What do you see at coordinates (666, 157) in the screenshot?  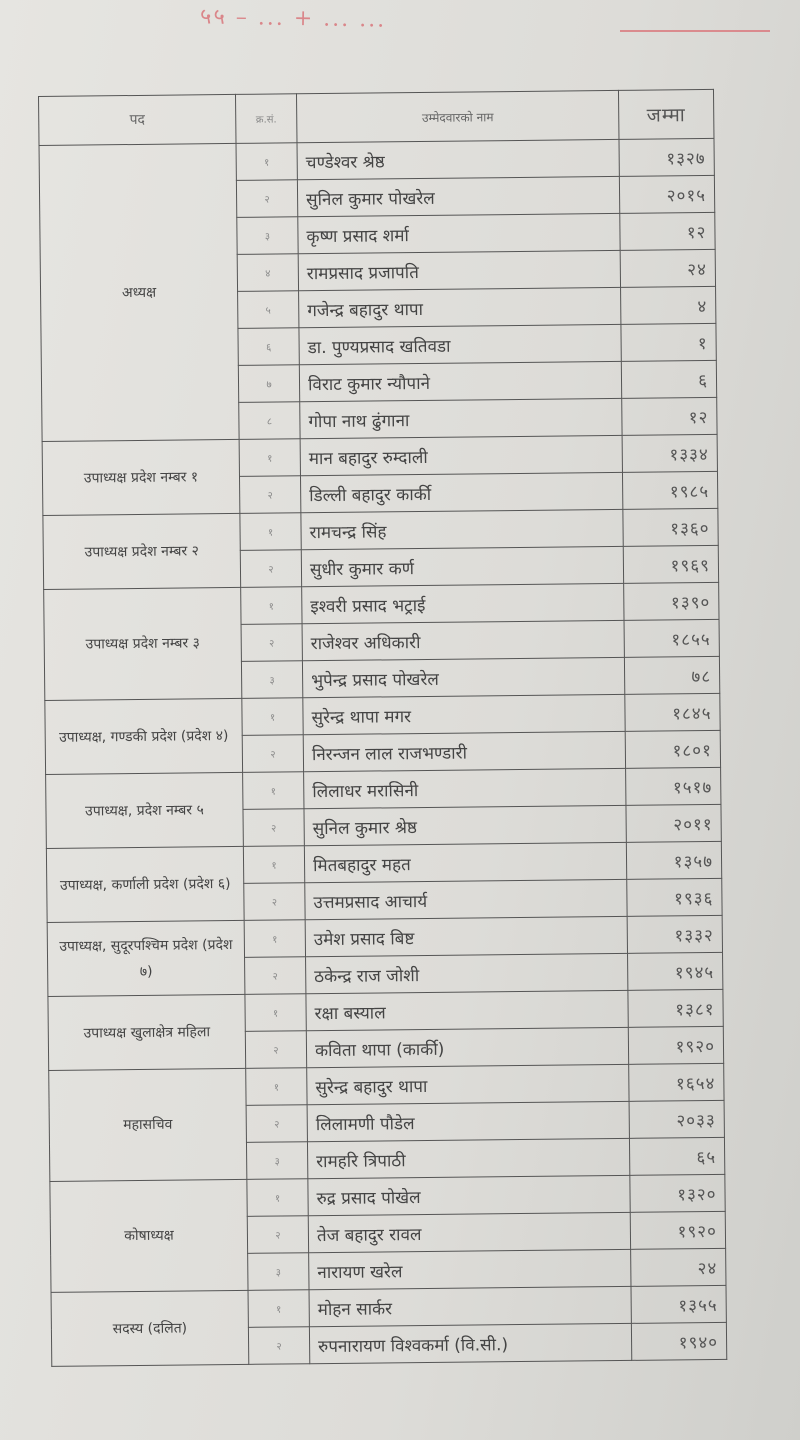 I see `vote-total-cell: १३२७` at bounding box center [666, 157].